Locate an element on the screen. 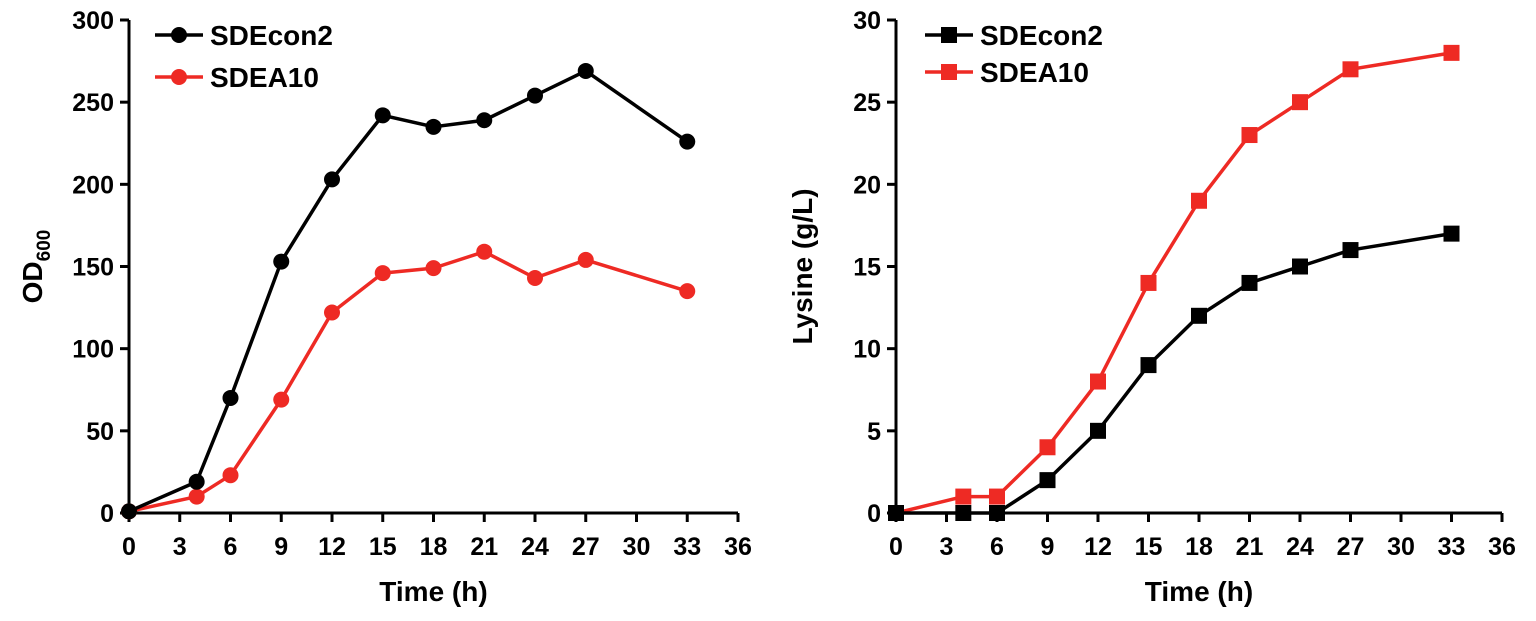  y-tick-label: 25 is located at coordinates (867, 103).